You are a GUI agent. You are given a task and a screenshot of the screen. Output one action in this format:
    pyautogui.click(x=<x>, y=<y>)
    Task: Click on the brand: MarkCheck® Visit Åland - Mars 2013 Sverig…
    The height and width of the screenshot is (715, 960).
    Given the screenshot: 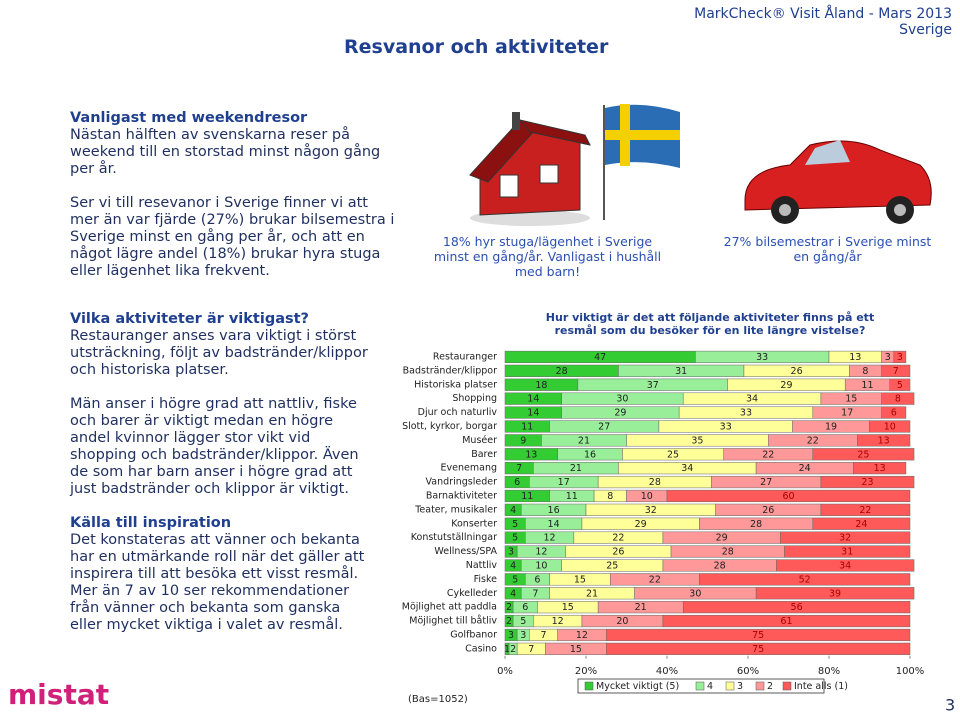 What is the action you would take?
    pyautogui.click(x=823, y=22)
    